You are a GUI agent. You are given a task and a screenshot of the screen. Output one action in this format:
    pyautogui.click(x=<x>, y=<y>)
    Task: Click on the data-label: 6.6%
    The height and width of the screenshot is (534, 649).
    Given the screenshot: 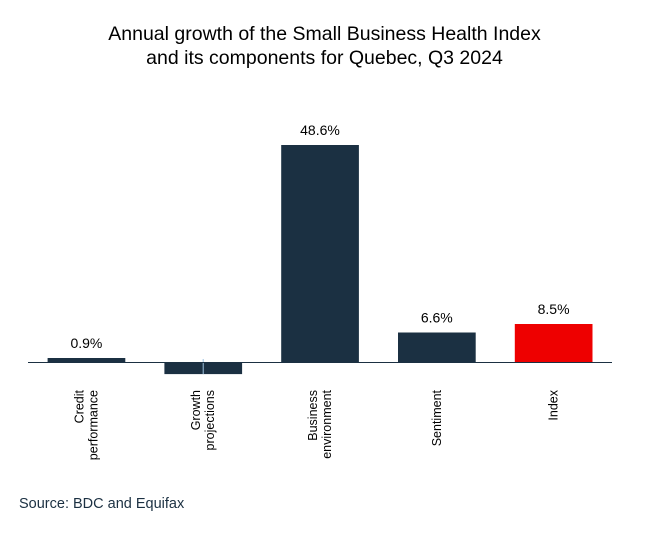 What is the action you would take?
    pyautogui.click(x=437, y=318)
    